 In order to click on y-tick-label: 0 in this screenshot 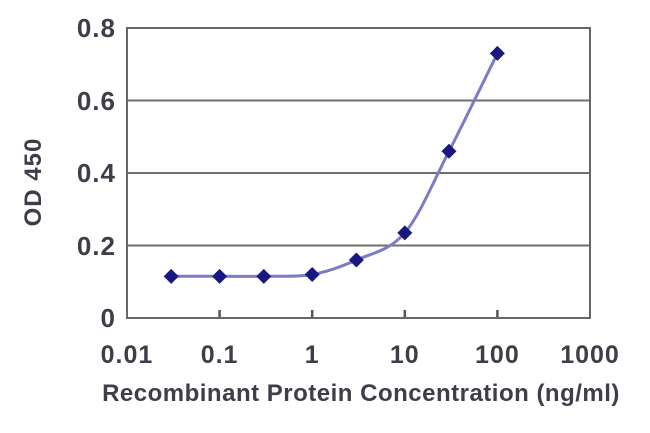, I will do `click(108, 318)`.